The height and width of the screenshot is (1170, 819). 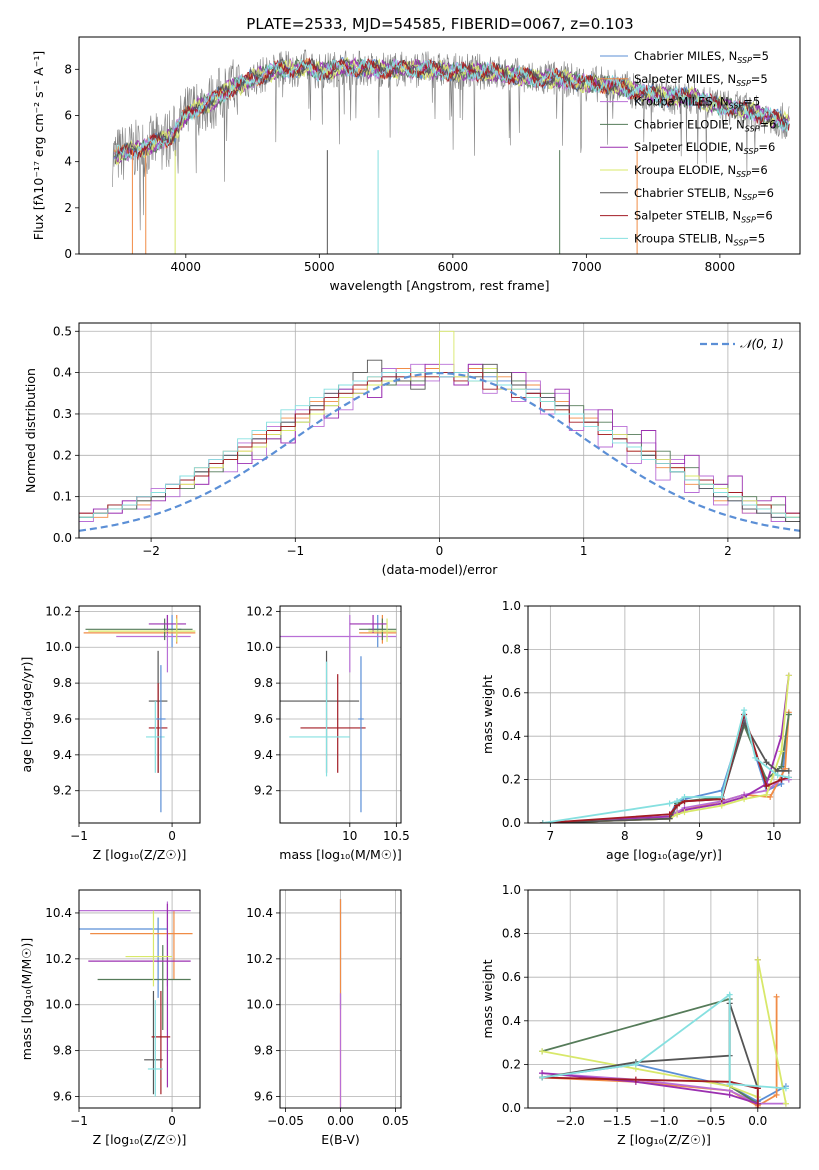 What do you see at coordinates (700, 836) in the screenshot?
I see `x-tick-label: 9` at bounding box center [700, 836].